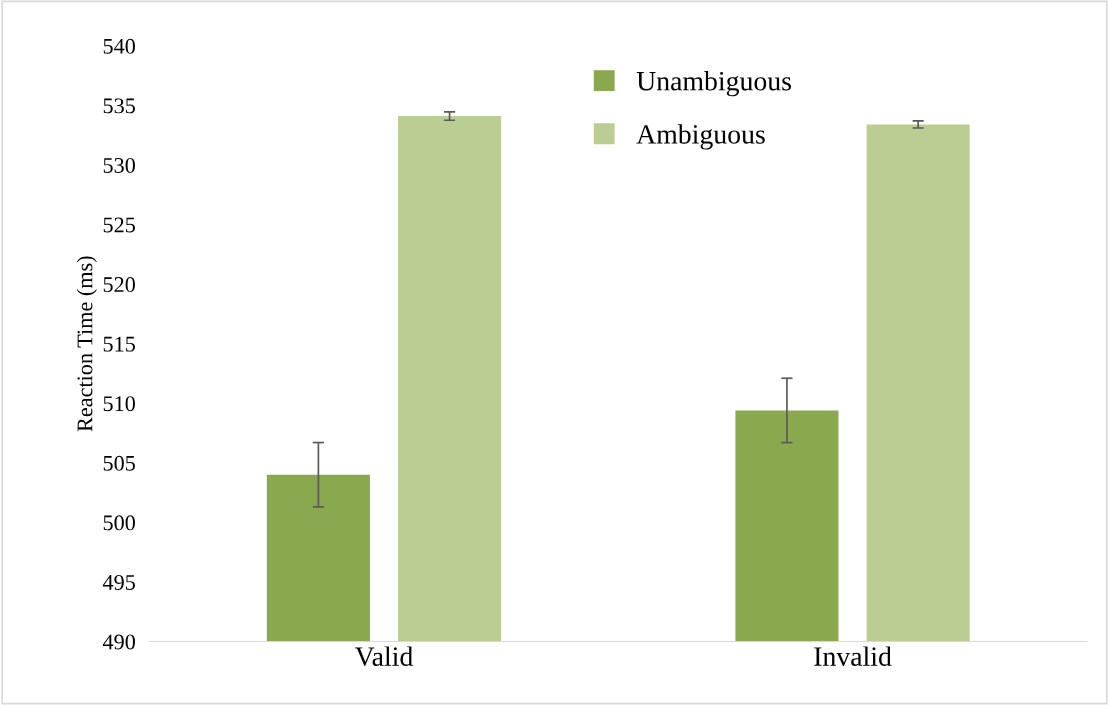 The height and width of the screenshot is (705, 1109). I want to click on y-tick-label: 490, so click(118, 642).